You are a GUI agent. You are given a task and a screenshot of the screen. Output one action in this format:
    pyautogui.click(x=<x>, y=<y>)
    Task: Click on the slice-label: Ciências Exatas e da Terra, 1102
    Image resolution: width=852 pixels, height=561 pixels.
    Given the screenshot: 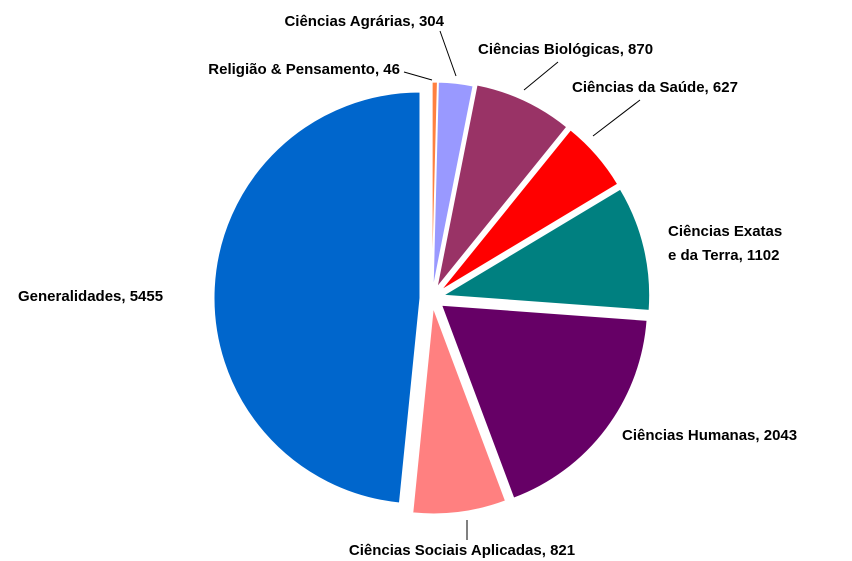 What is the action you would take?
    pyautogui.click(x=725, y=243)
    